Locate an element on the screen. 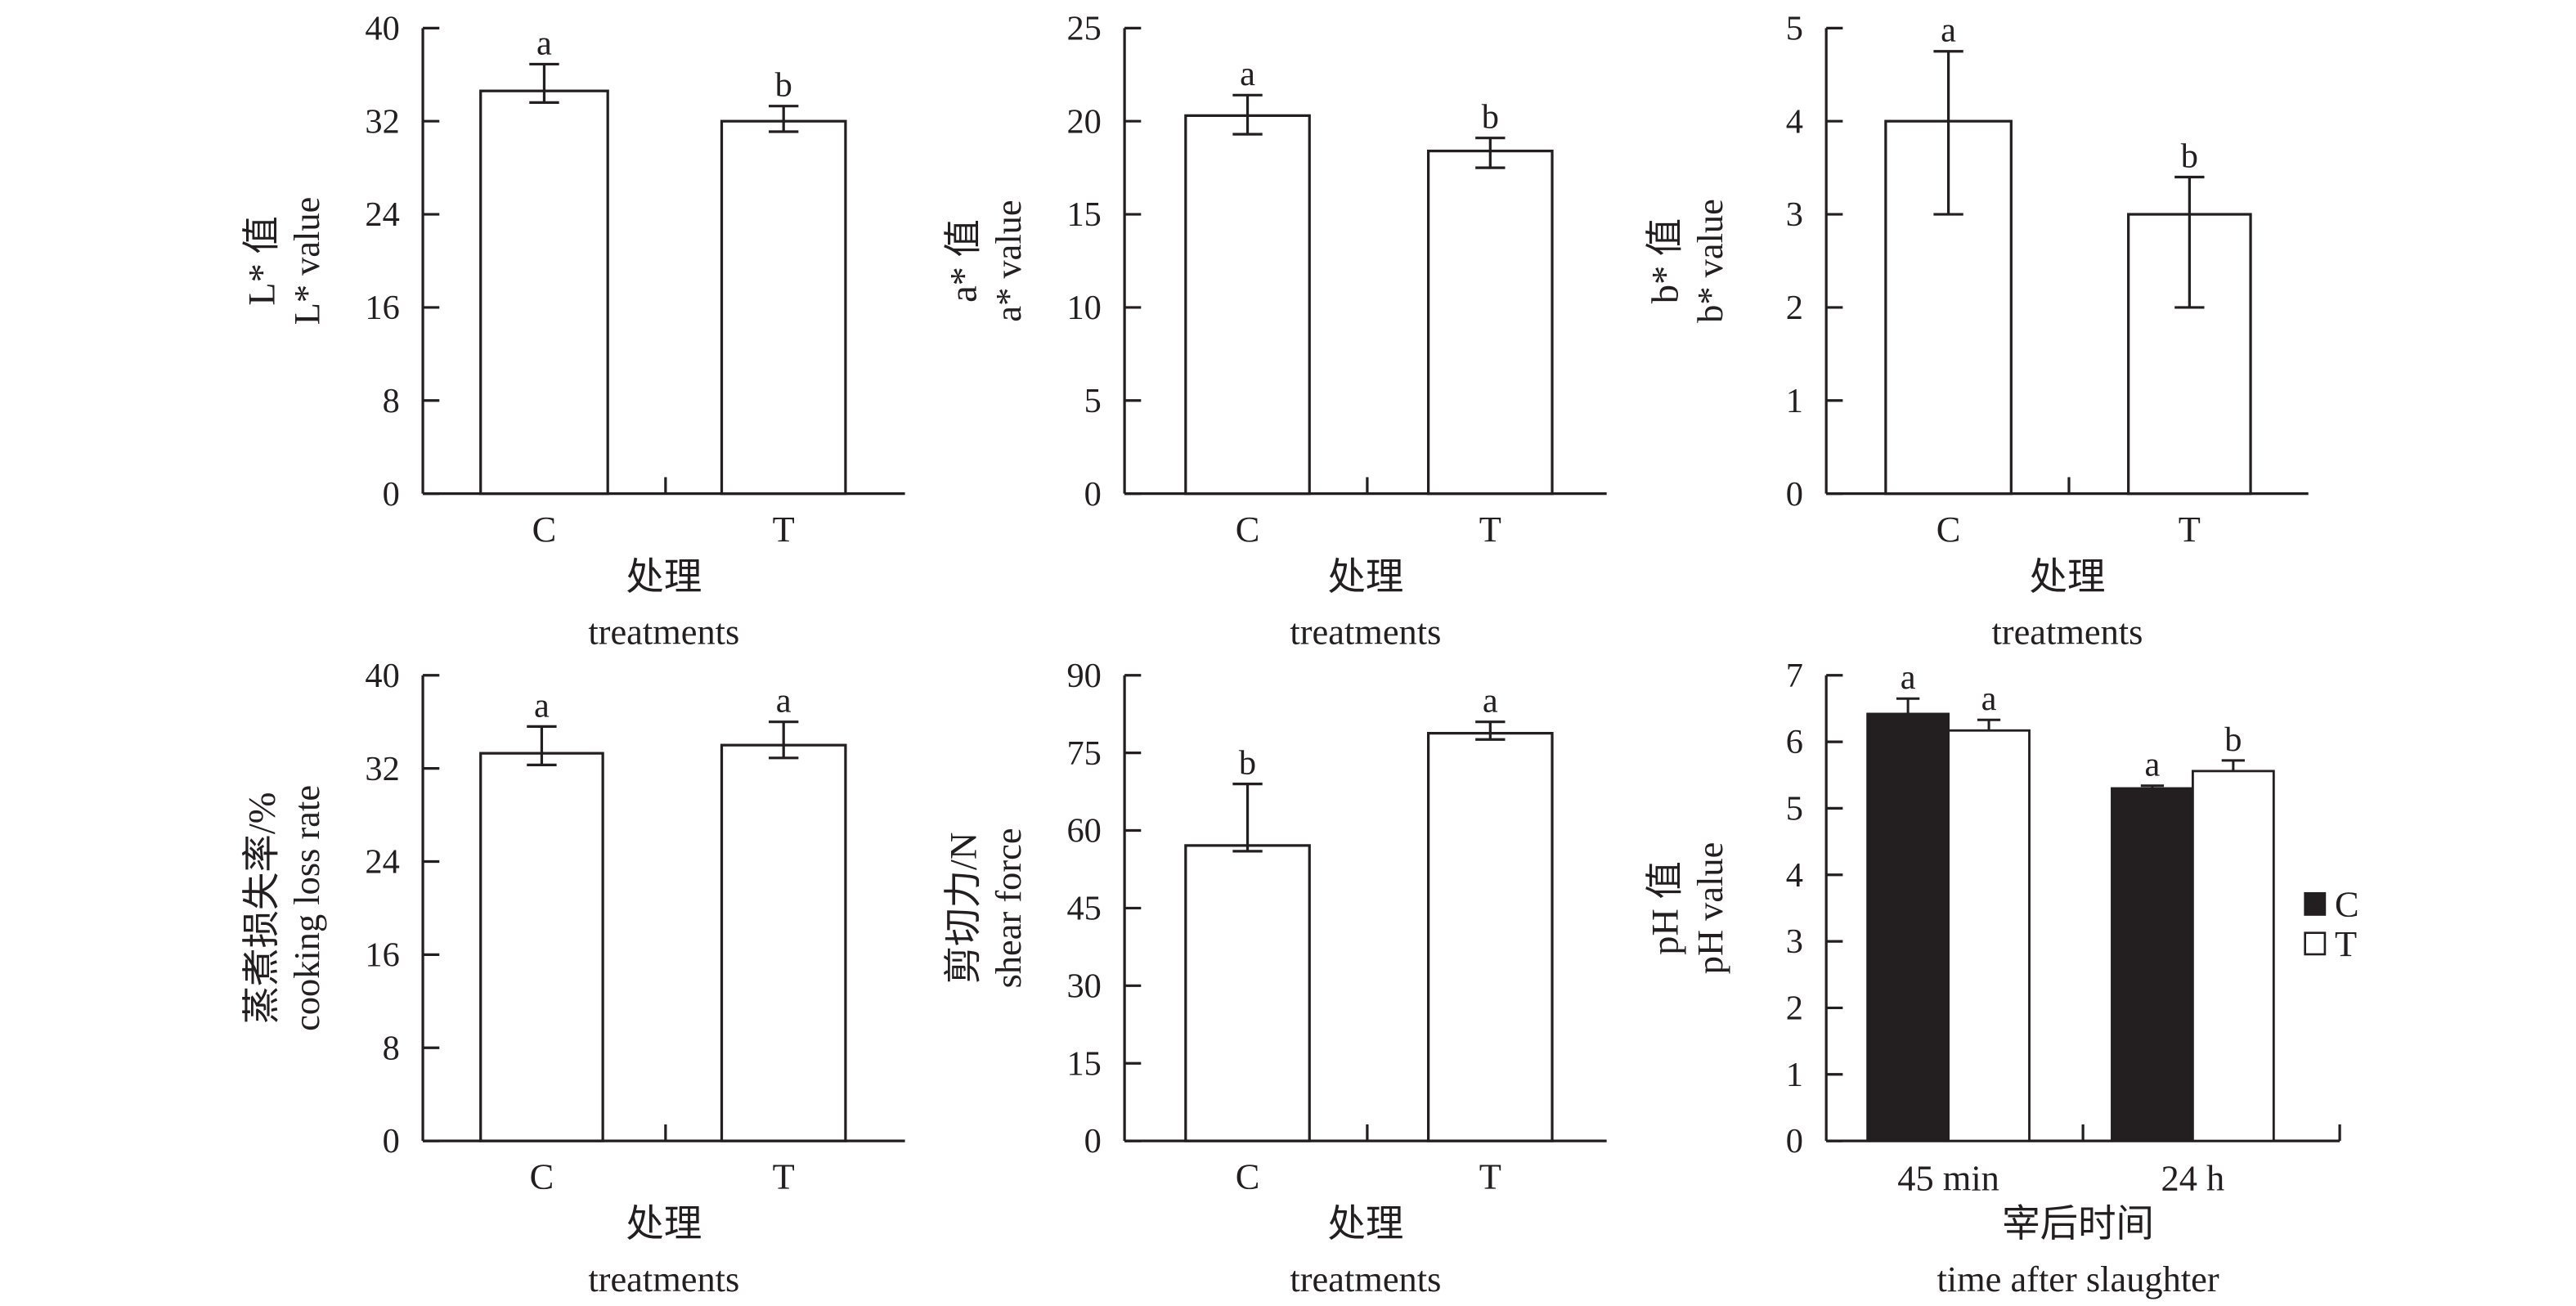 The height and width of the screenshot is (1306, 2576). bar-T-24 h is located at coordinates (2233, 956).